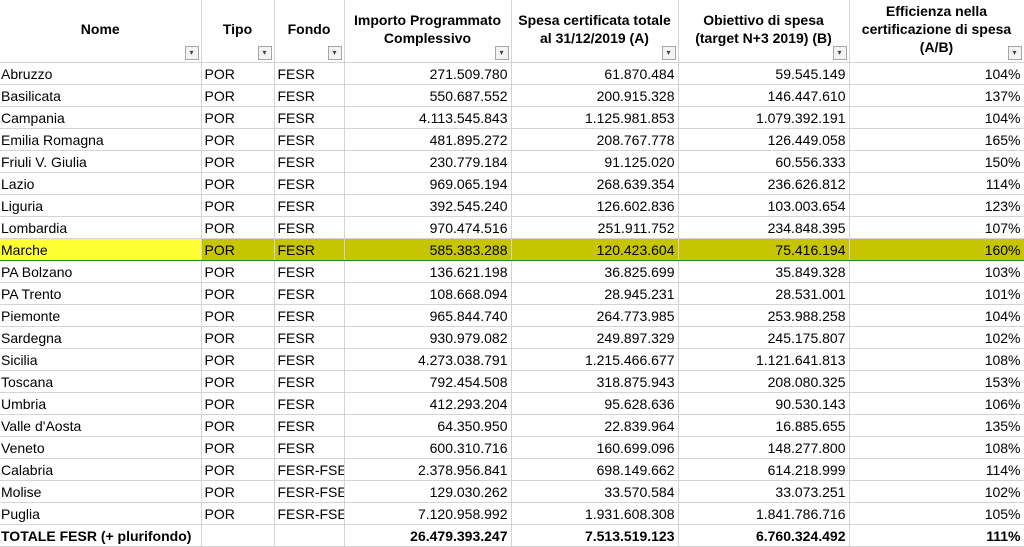  What do you see at coordinates (764, 337) in the screenshot?
I see `cell-obiettivo: 245.175.807` at bounding box center [764, 337].